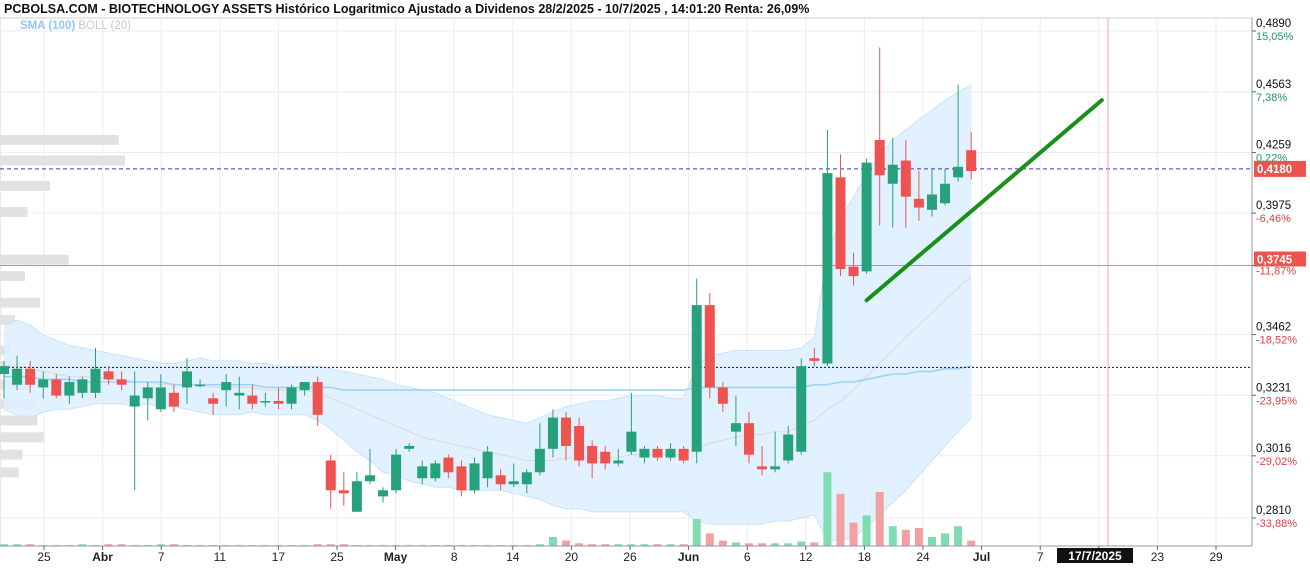 This screenshot has height=572, width=1310. I want to click on sma100-line, so click(488, 378).